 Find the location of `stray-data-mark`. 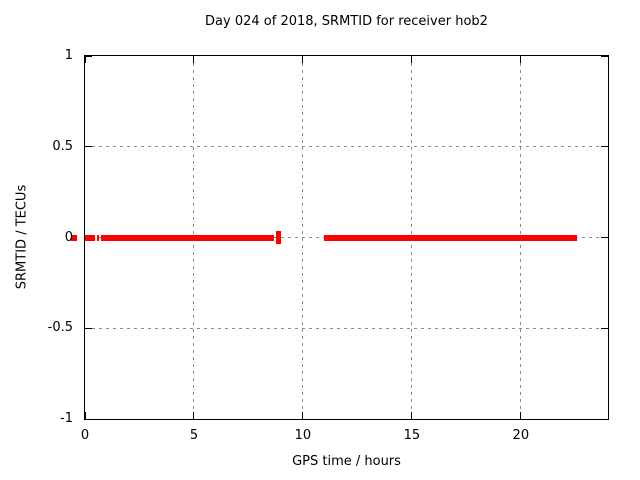

stray-data-mark is located at coordinates (74, 237).